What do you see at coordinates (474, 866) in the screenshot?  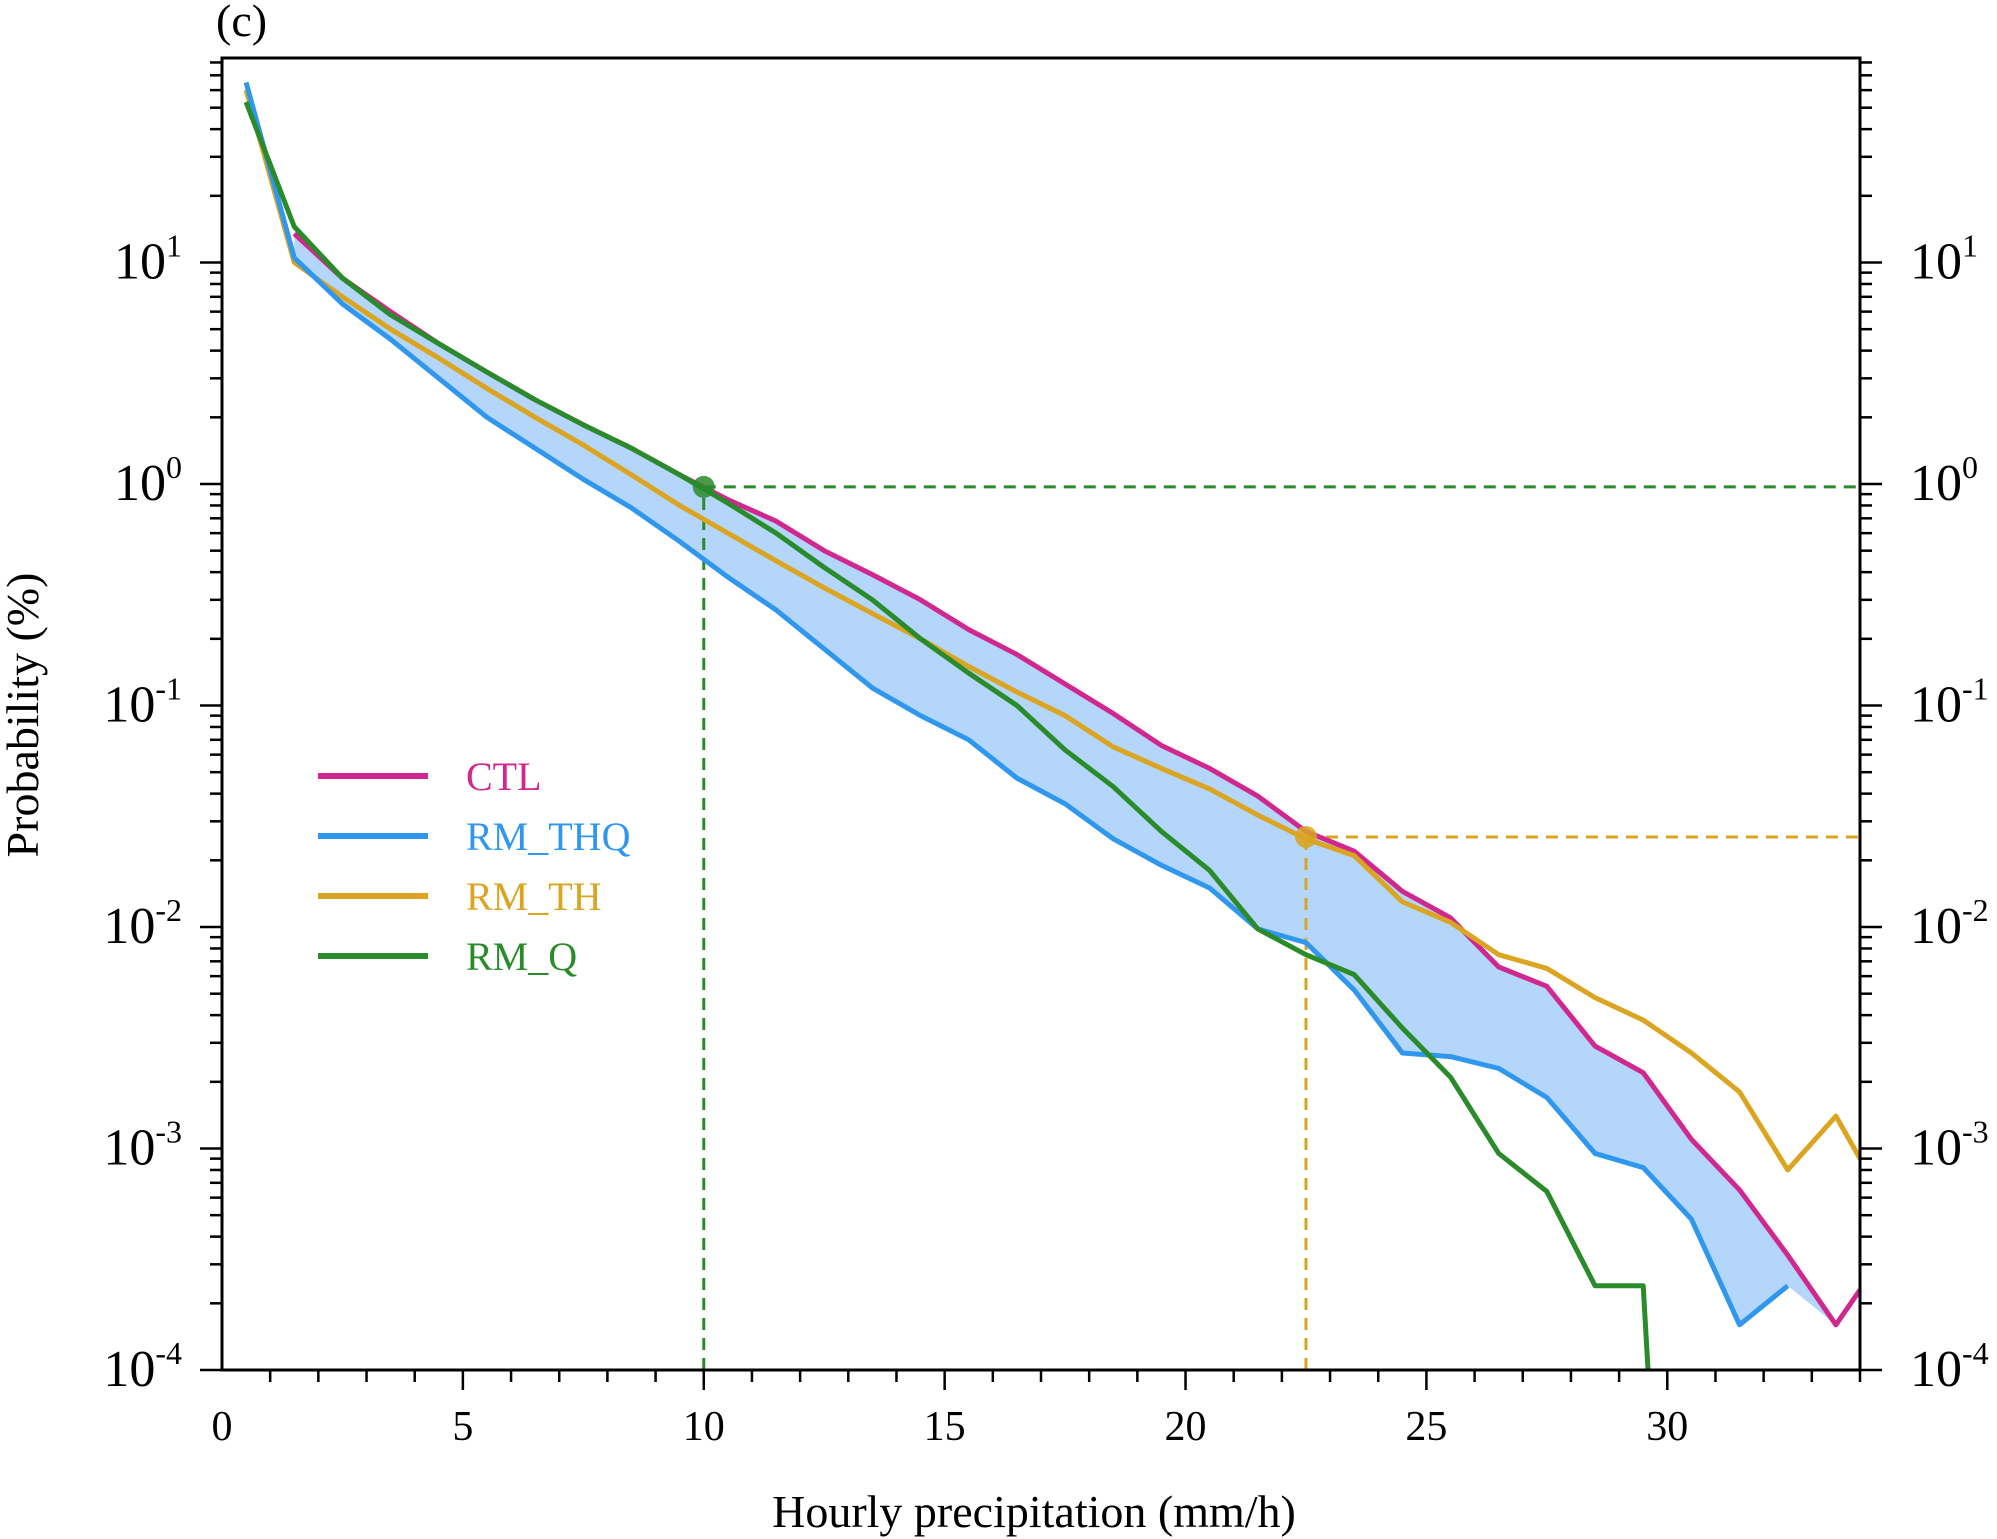 I see `legend: CTL RM_THQ RM_TH RM_Q` at bounding box center [474, 866].